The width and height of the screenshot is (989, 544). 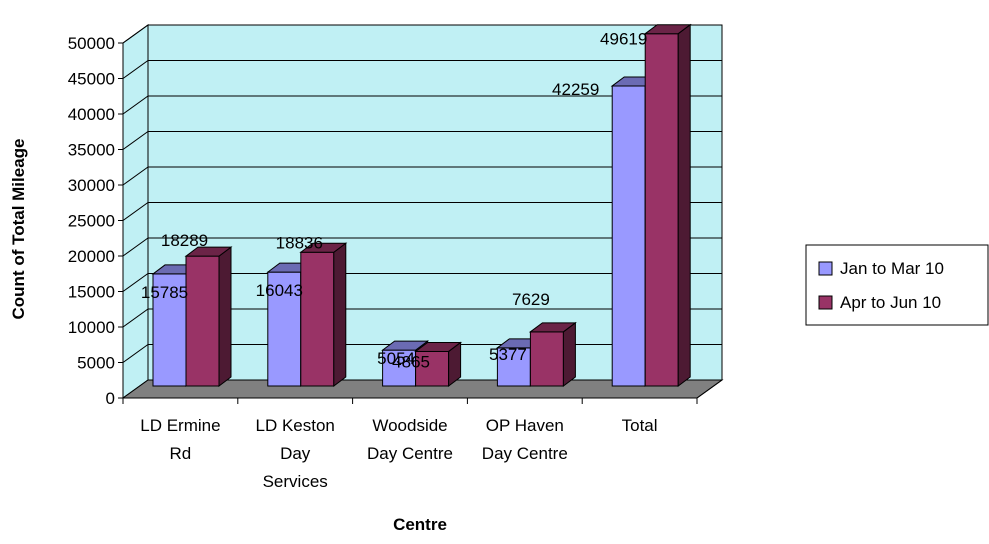 What do you see at coordinates (164, 292) in the screenshot?
I see `data-label: 15785` at bounding box center [164, 292].